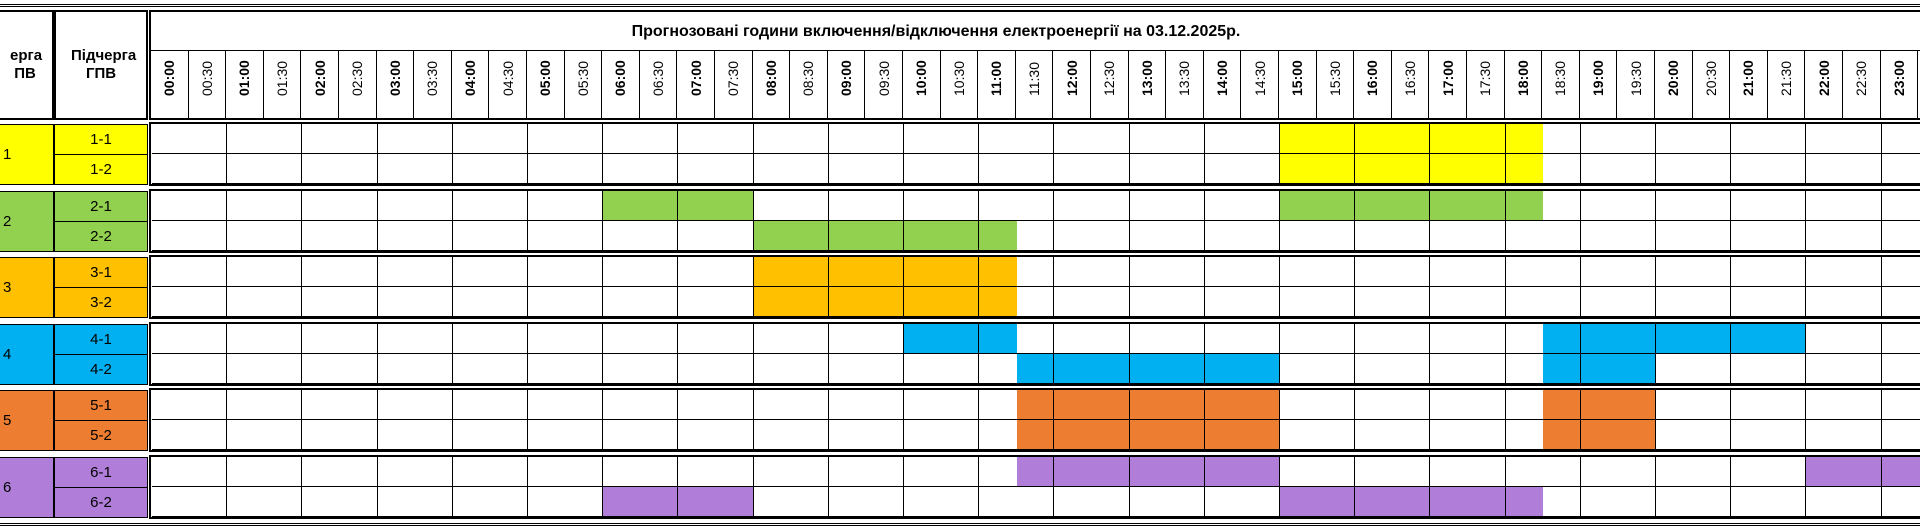 The width and height of the screenshot is (1920, 530). What do you see at coordinates (1259, 78) in the screenshot?
I see `time-label: 14:30` at bounding box center [1259, 78].